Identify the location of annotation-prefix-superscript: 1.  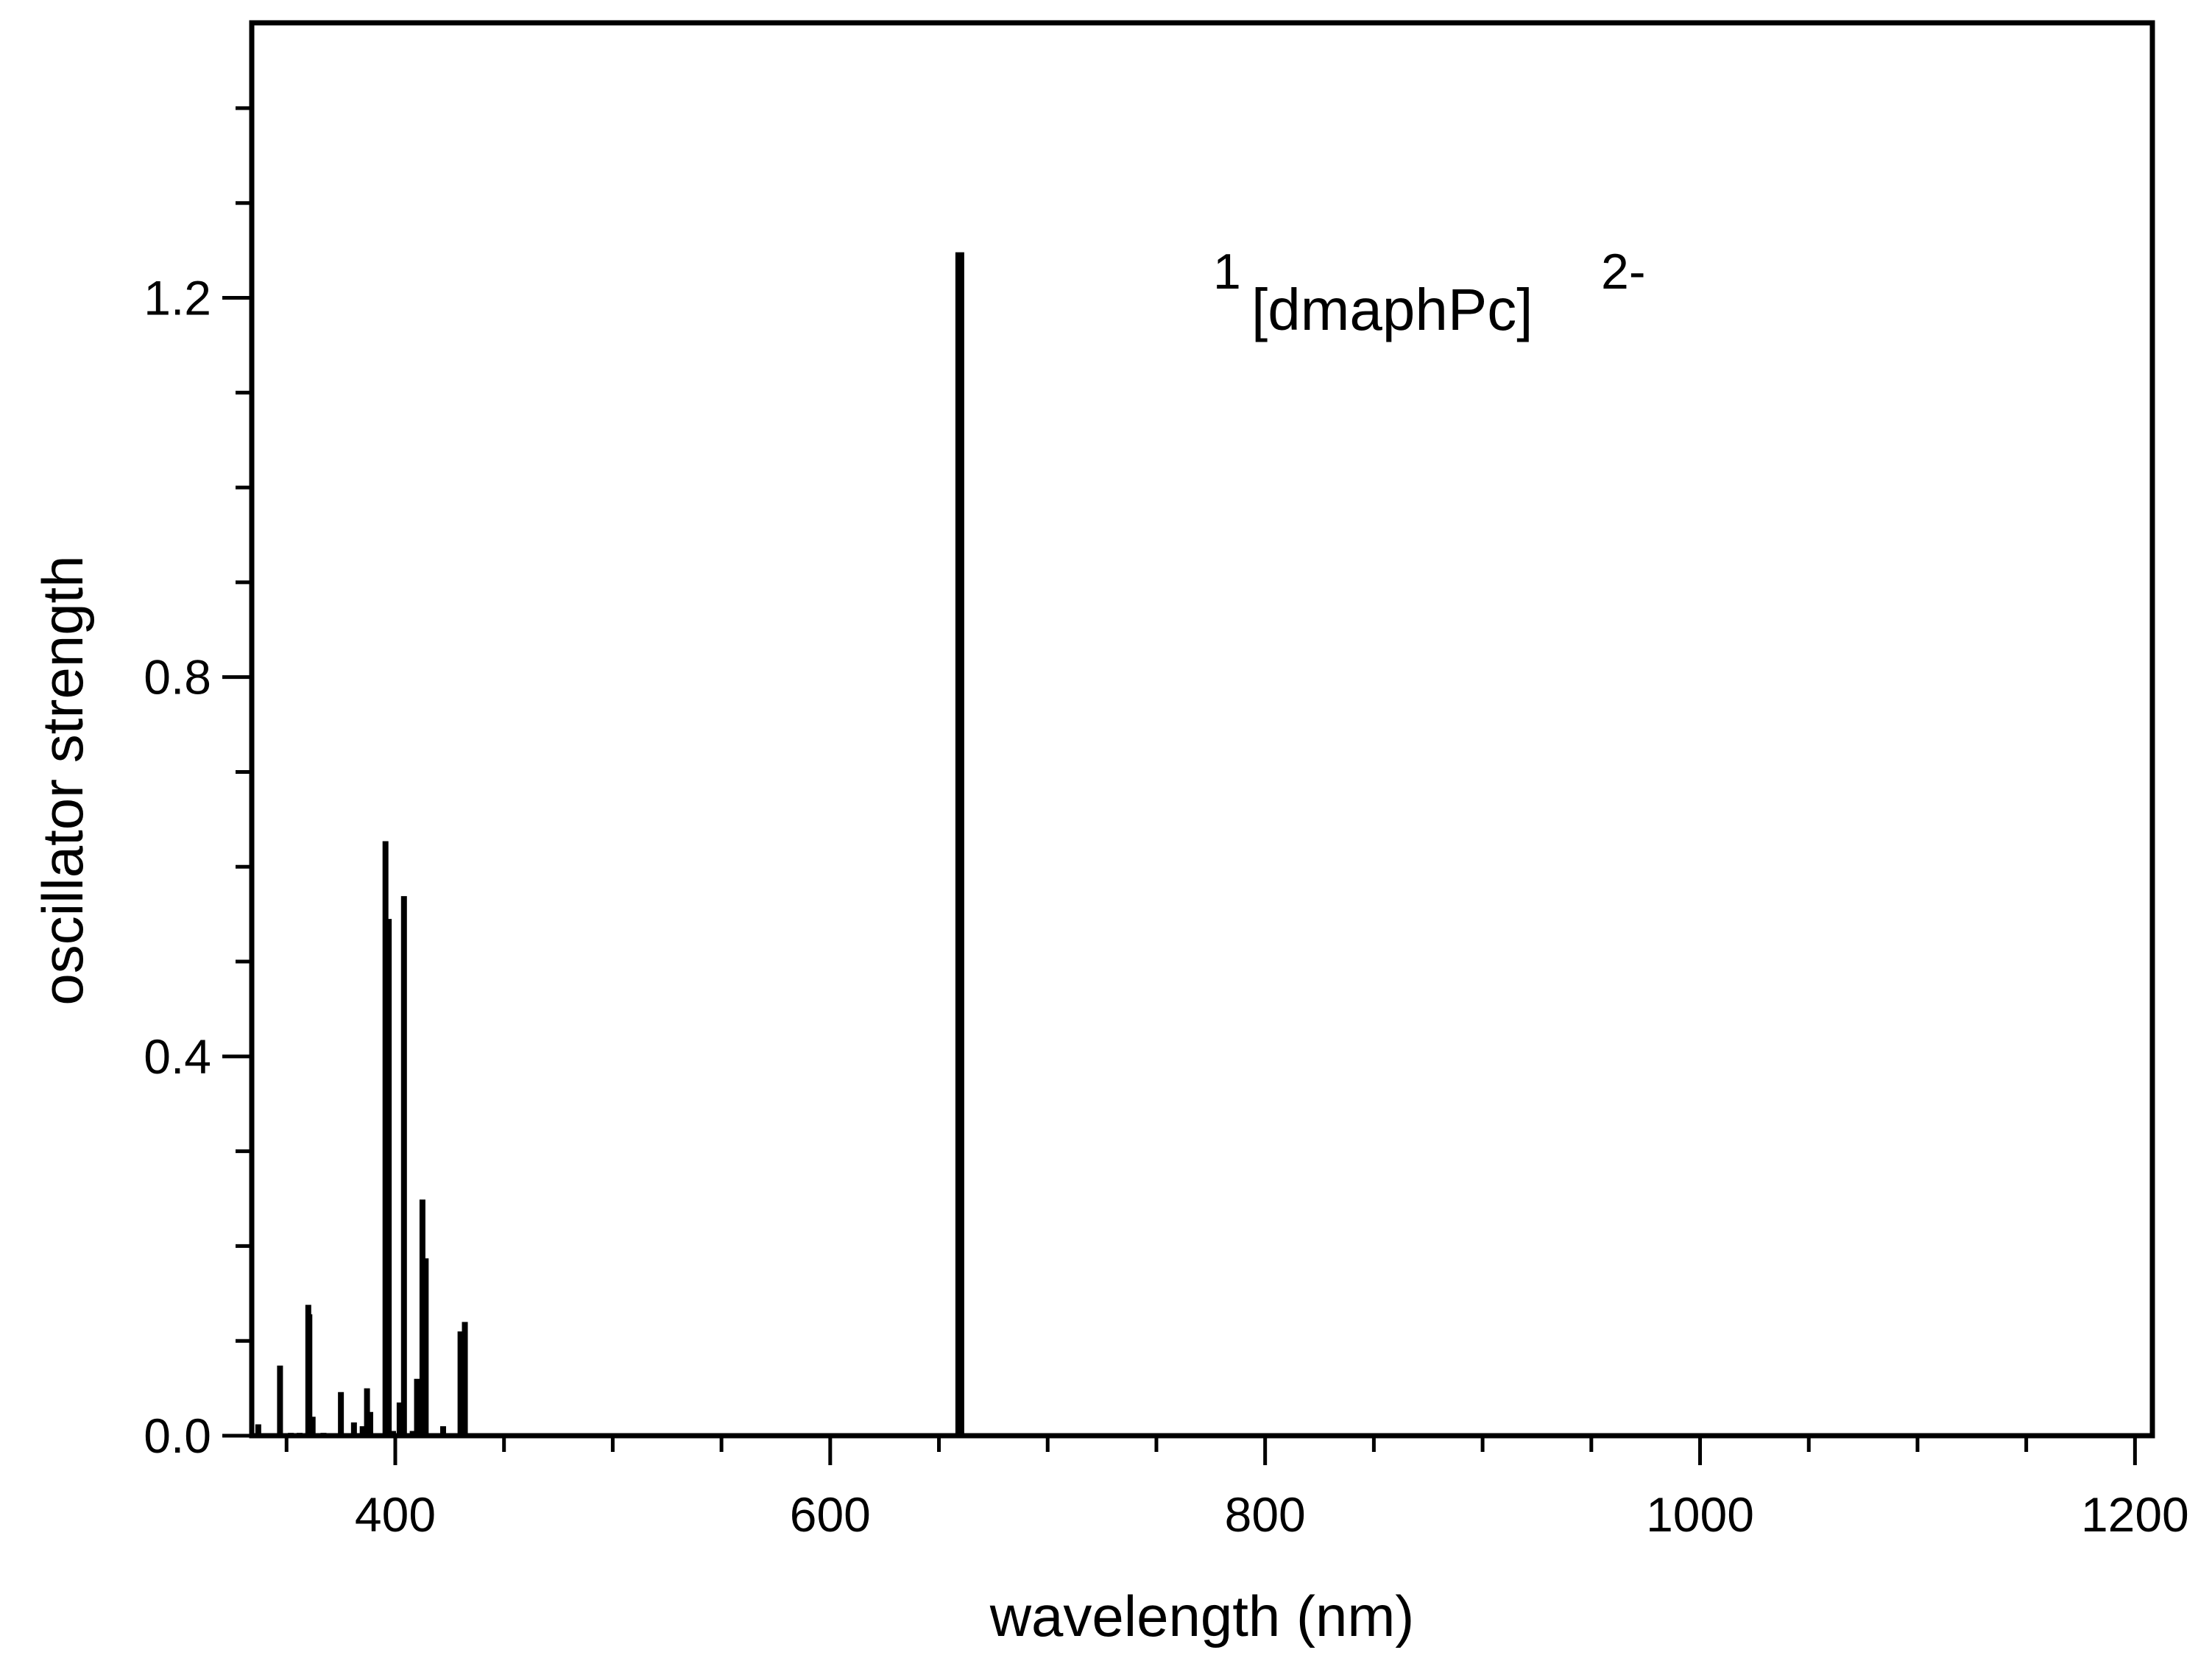
(1227, 272).